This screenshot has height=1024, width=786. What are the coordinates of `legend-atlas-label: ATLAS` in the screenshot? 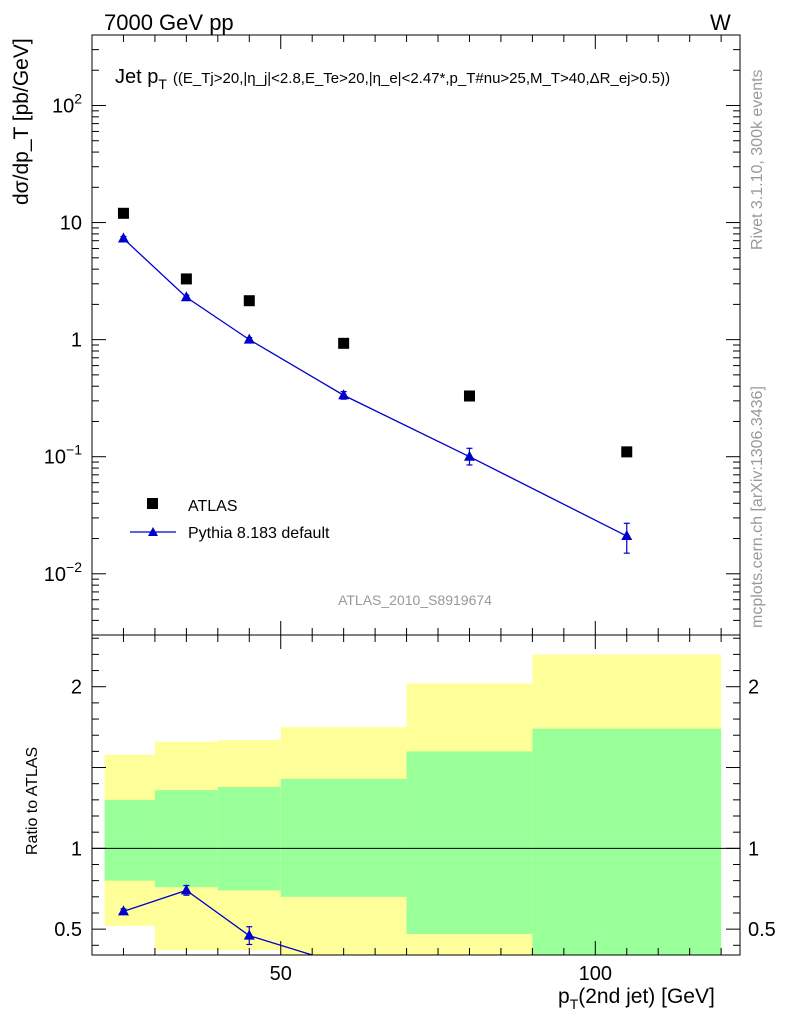 It's located at (213, 506).